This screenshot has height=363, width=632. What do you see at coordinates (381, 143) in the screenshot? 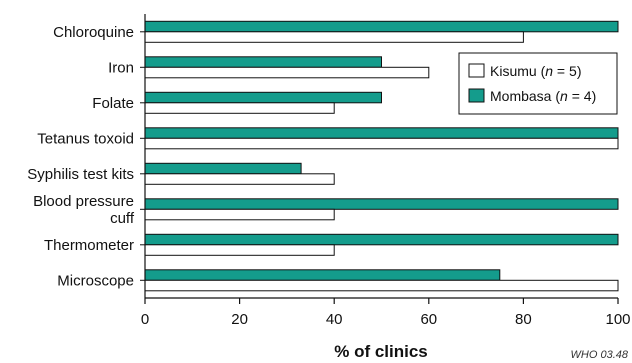
I see `bar-kisumu-tetanus-toxoid` at bounding box center [381, 143].